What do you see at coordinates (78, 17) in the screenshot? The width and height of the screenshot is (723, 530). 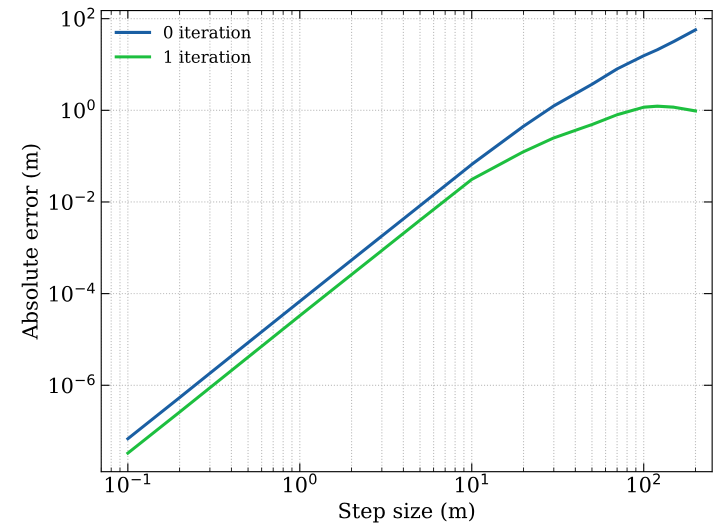 I see `y-tick-label: 10$^{2}$` at bounding box center [78, 17].